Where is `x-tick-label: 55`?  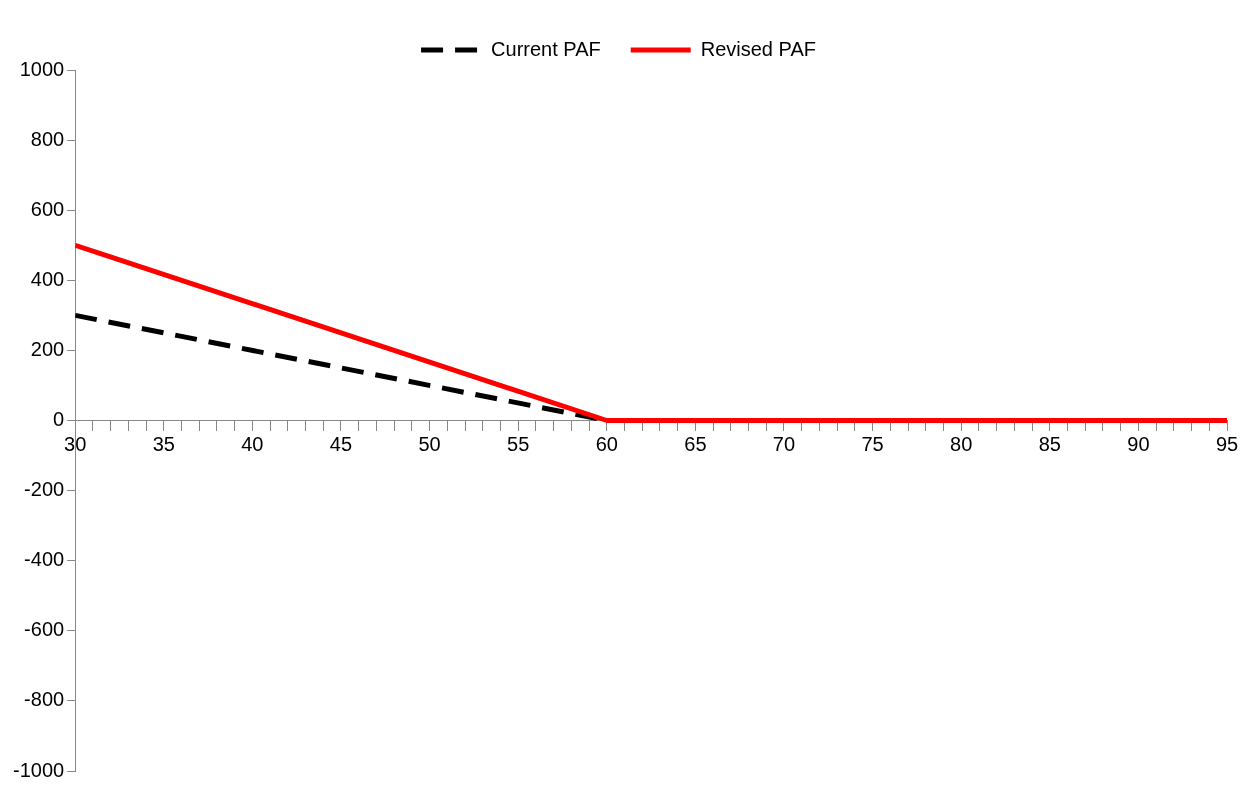 x-tick-label: 55 is located at coordinates (518, 444).